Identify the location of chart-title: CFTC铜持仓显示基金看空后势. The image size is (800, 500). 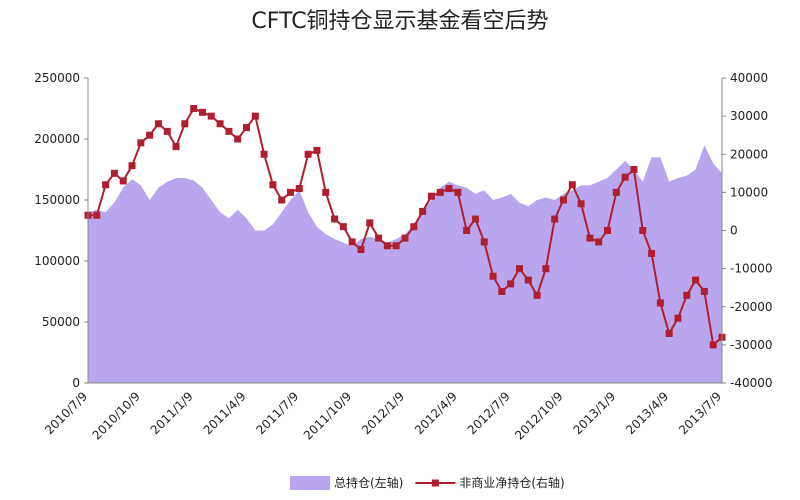
(399, 21).